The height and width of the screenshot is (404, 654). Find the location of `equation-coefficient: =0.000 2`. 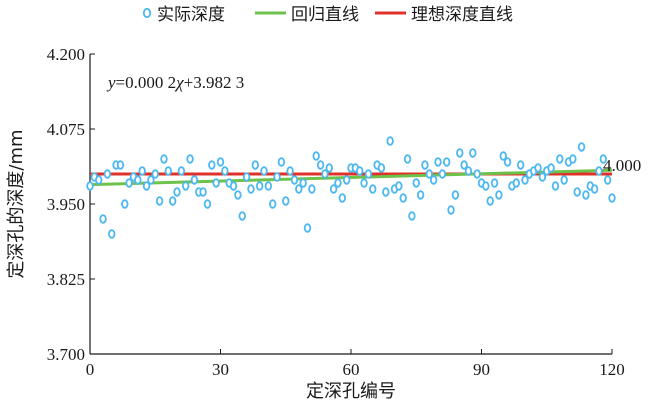

equation-coefficient: =0.000 2 is located at coordinates (146, 82).